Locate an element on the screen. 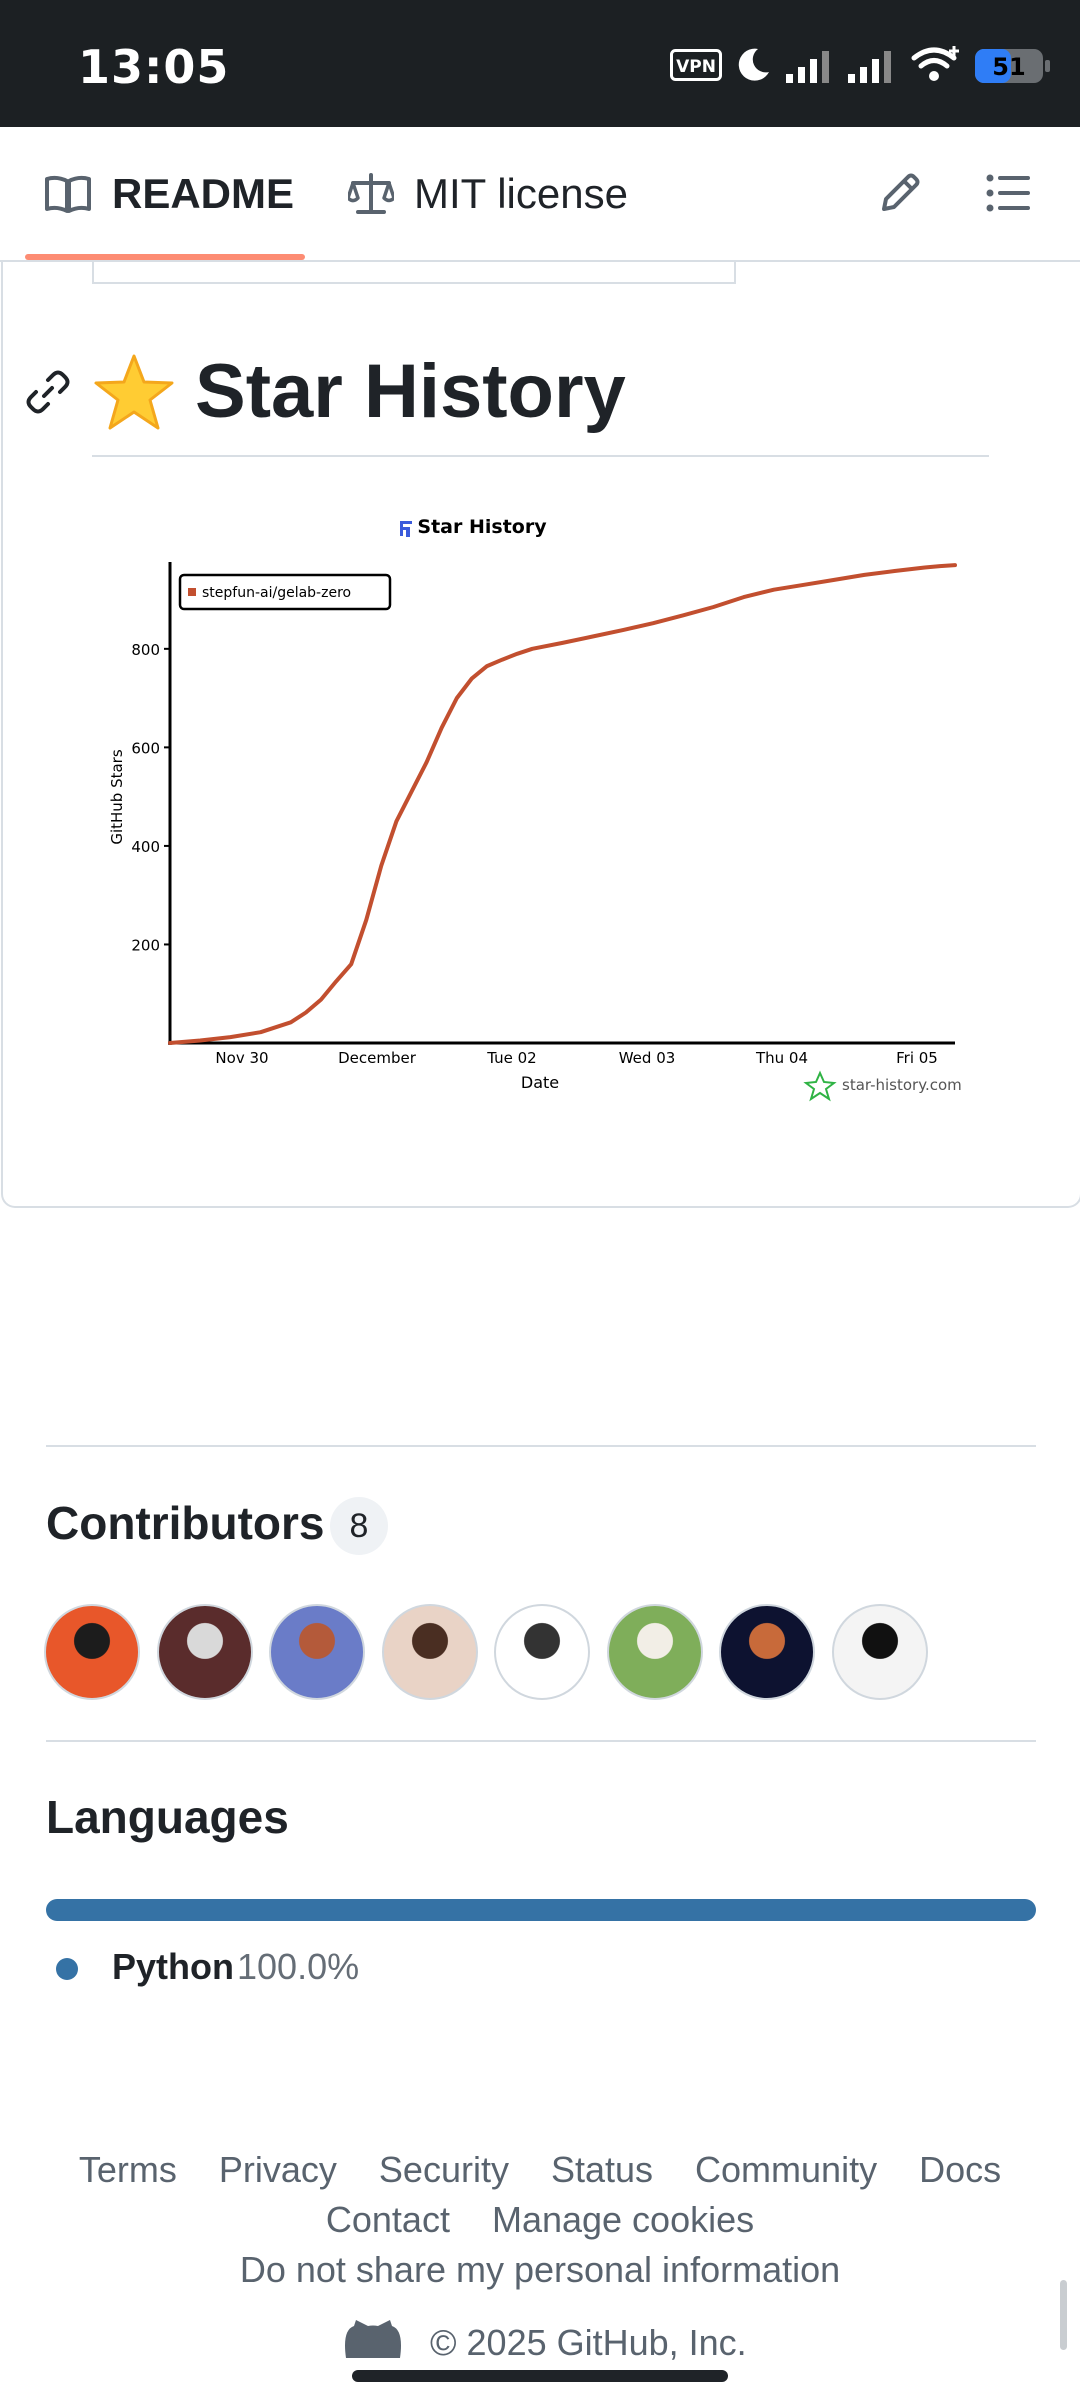 Image resolution: width=1080 pixels, height=2400 pixels. chart-series-line is located at coordinates (562, 804).